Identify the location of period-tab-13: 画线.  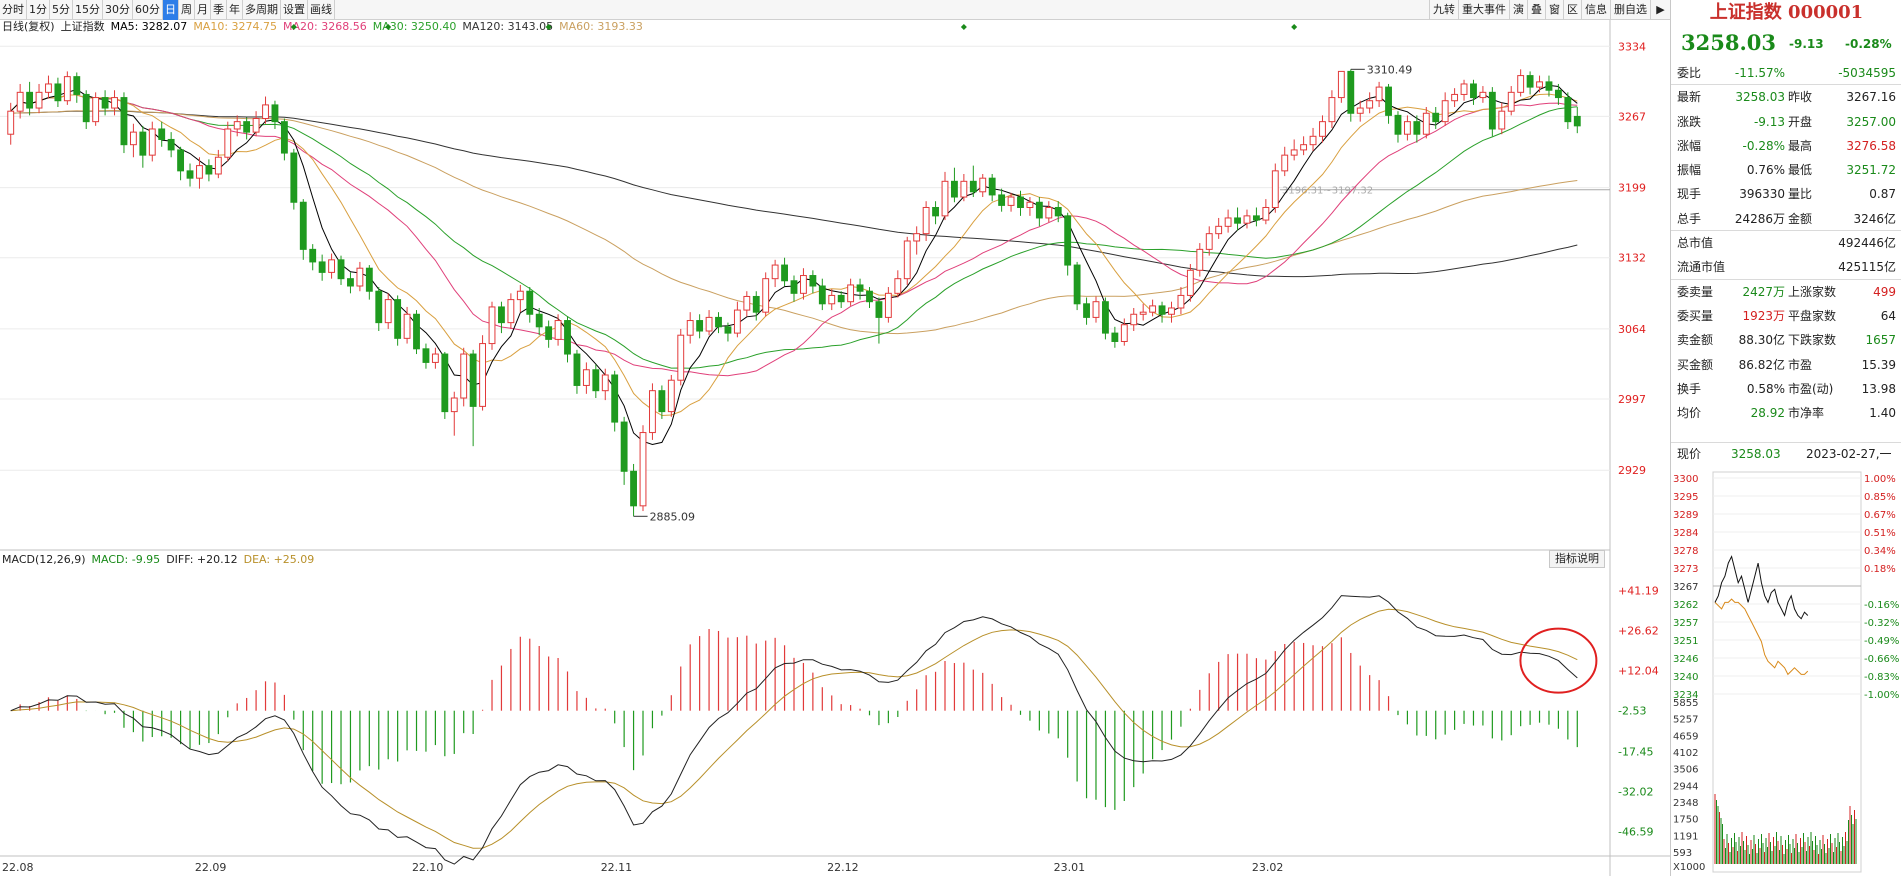
(321, 10).